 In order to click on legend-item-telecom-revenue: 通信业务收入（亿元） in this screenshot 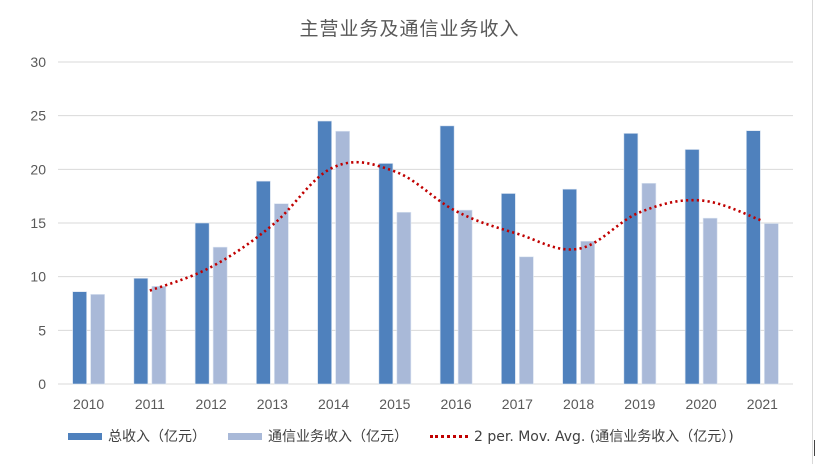, I will do `click(318, 436)`.